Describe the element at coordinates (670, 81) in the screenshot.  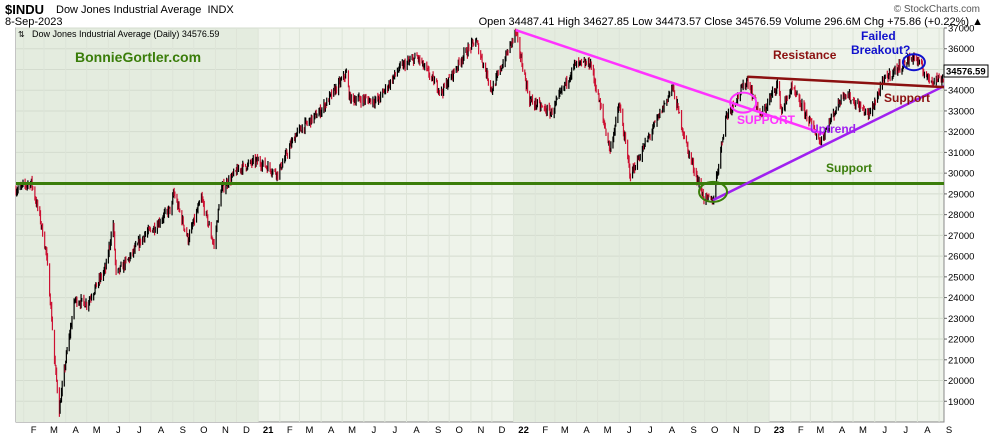
I see `support-line-magenta` at that location.